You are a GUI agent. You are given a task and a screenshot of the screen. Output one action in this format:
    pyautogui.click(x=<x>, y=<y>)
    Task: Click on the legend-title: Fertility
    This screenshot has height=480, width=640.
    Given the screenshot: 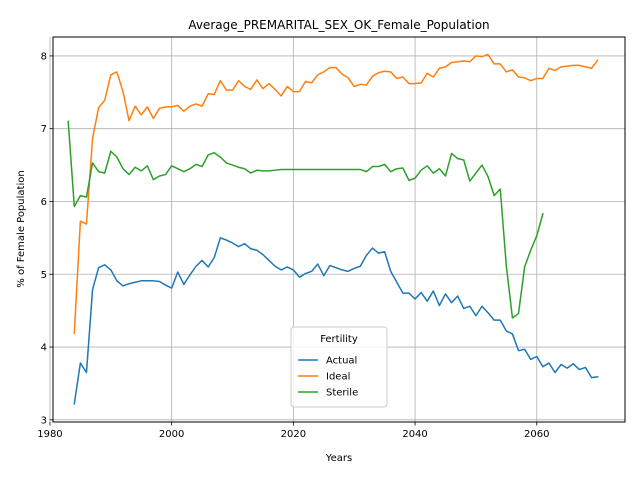 What is the action you would take?
    pyautogui.click(x=339, y=339)
    